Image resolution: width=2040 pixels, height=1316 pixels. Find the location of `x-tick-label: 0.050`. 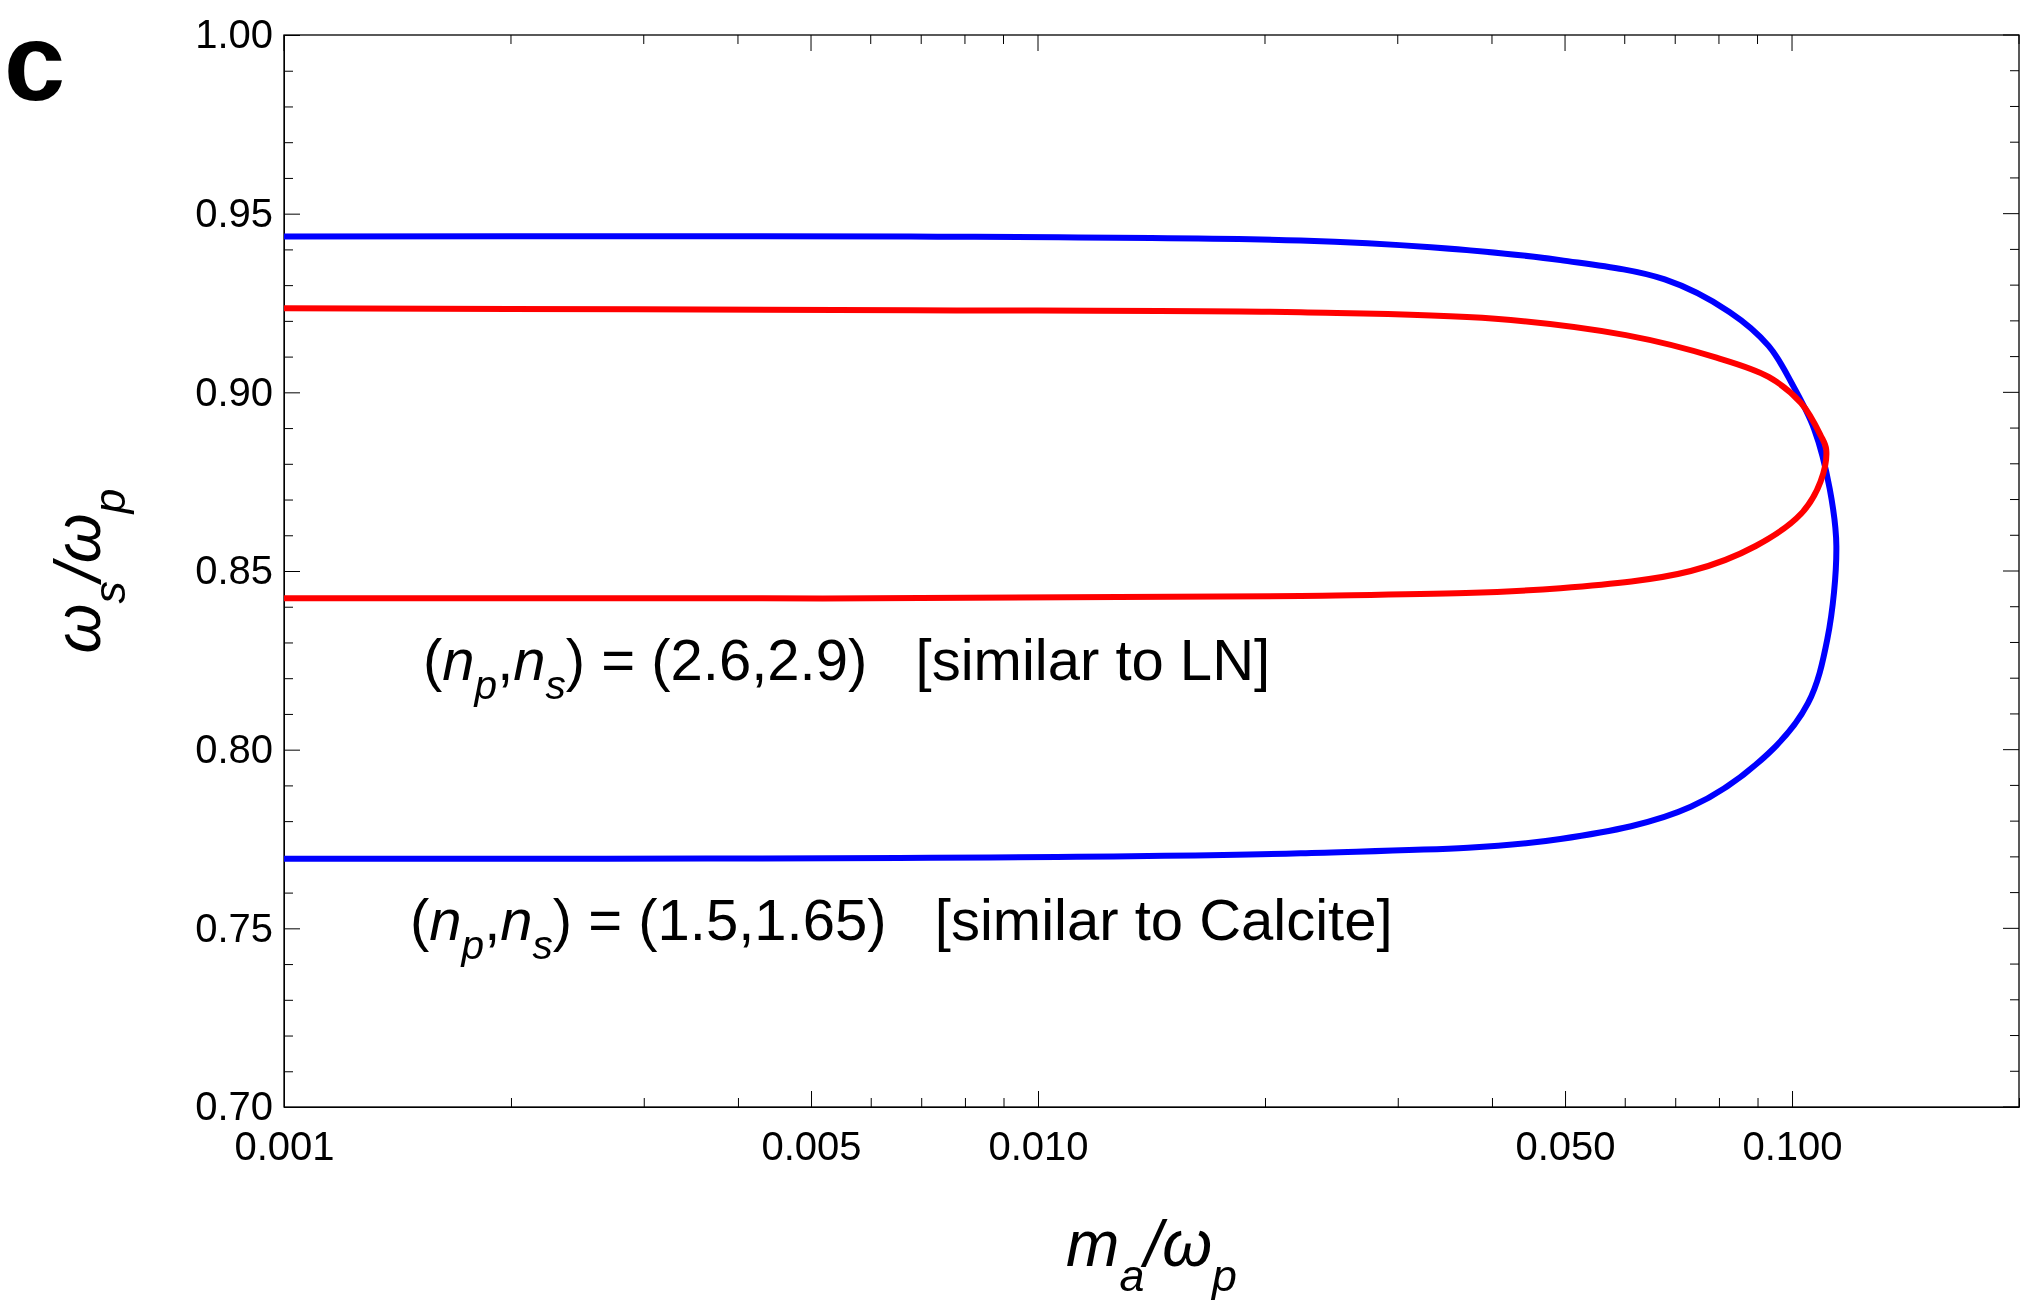

x-tick-label: 0.050 is located at coordinates (1565, 1146).